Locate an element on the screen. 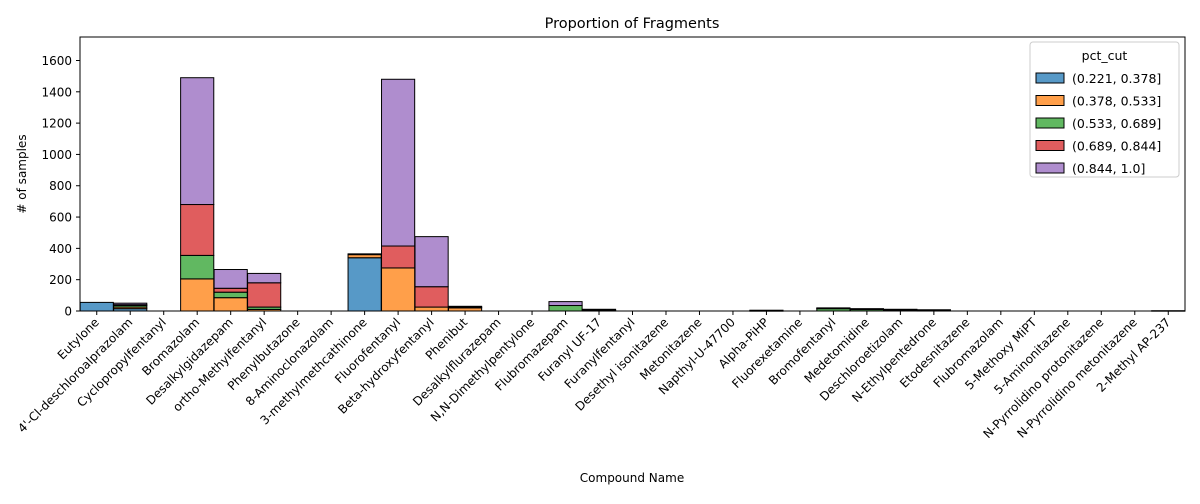 This screenshot has height=504, width=1200. y-tick-label: 0 is located at coordinates (68, 312).